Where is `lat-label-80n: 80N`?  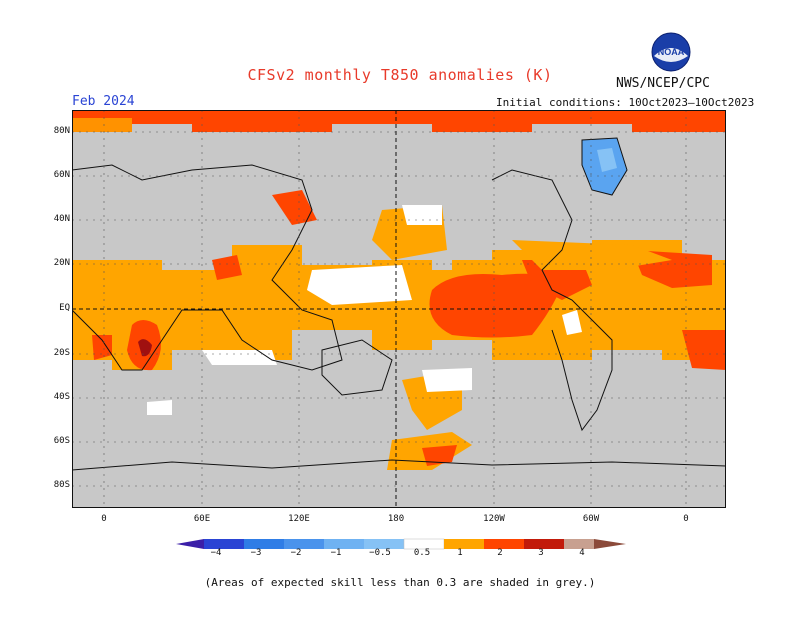 lat-label-80n: 80N is located at coordinates (61, 131).